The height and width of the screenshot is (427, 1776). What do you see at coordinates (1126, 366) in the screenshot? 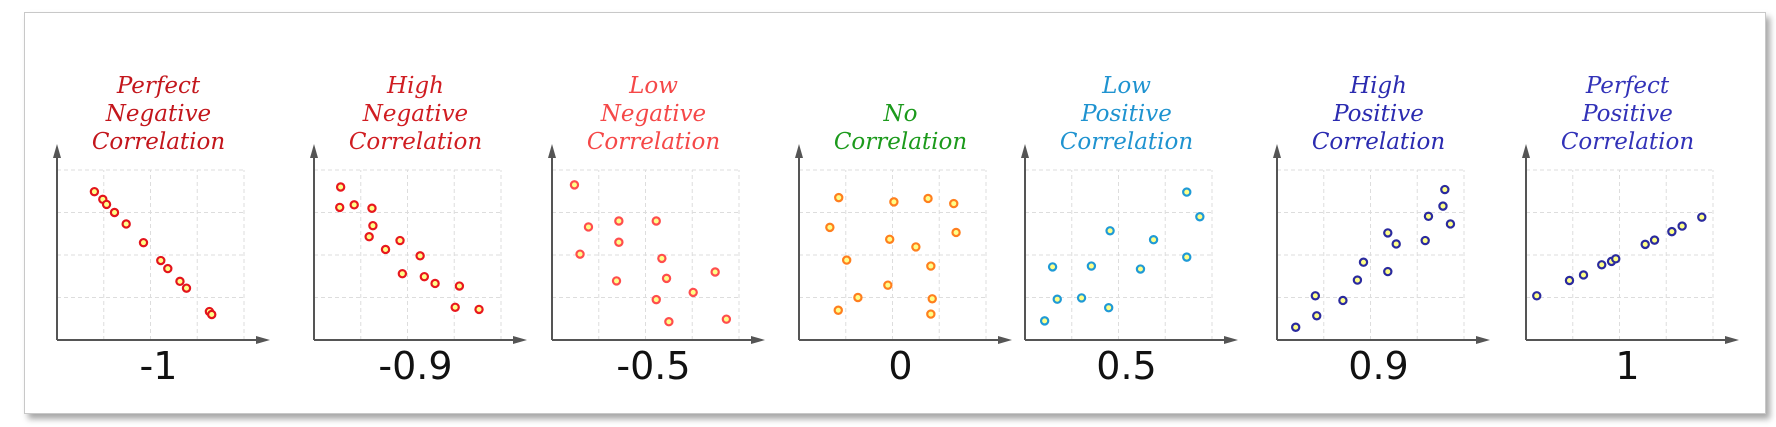
I see `correlation-coefficient-label: 0.5` at bounding box center [1126, 366].